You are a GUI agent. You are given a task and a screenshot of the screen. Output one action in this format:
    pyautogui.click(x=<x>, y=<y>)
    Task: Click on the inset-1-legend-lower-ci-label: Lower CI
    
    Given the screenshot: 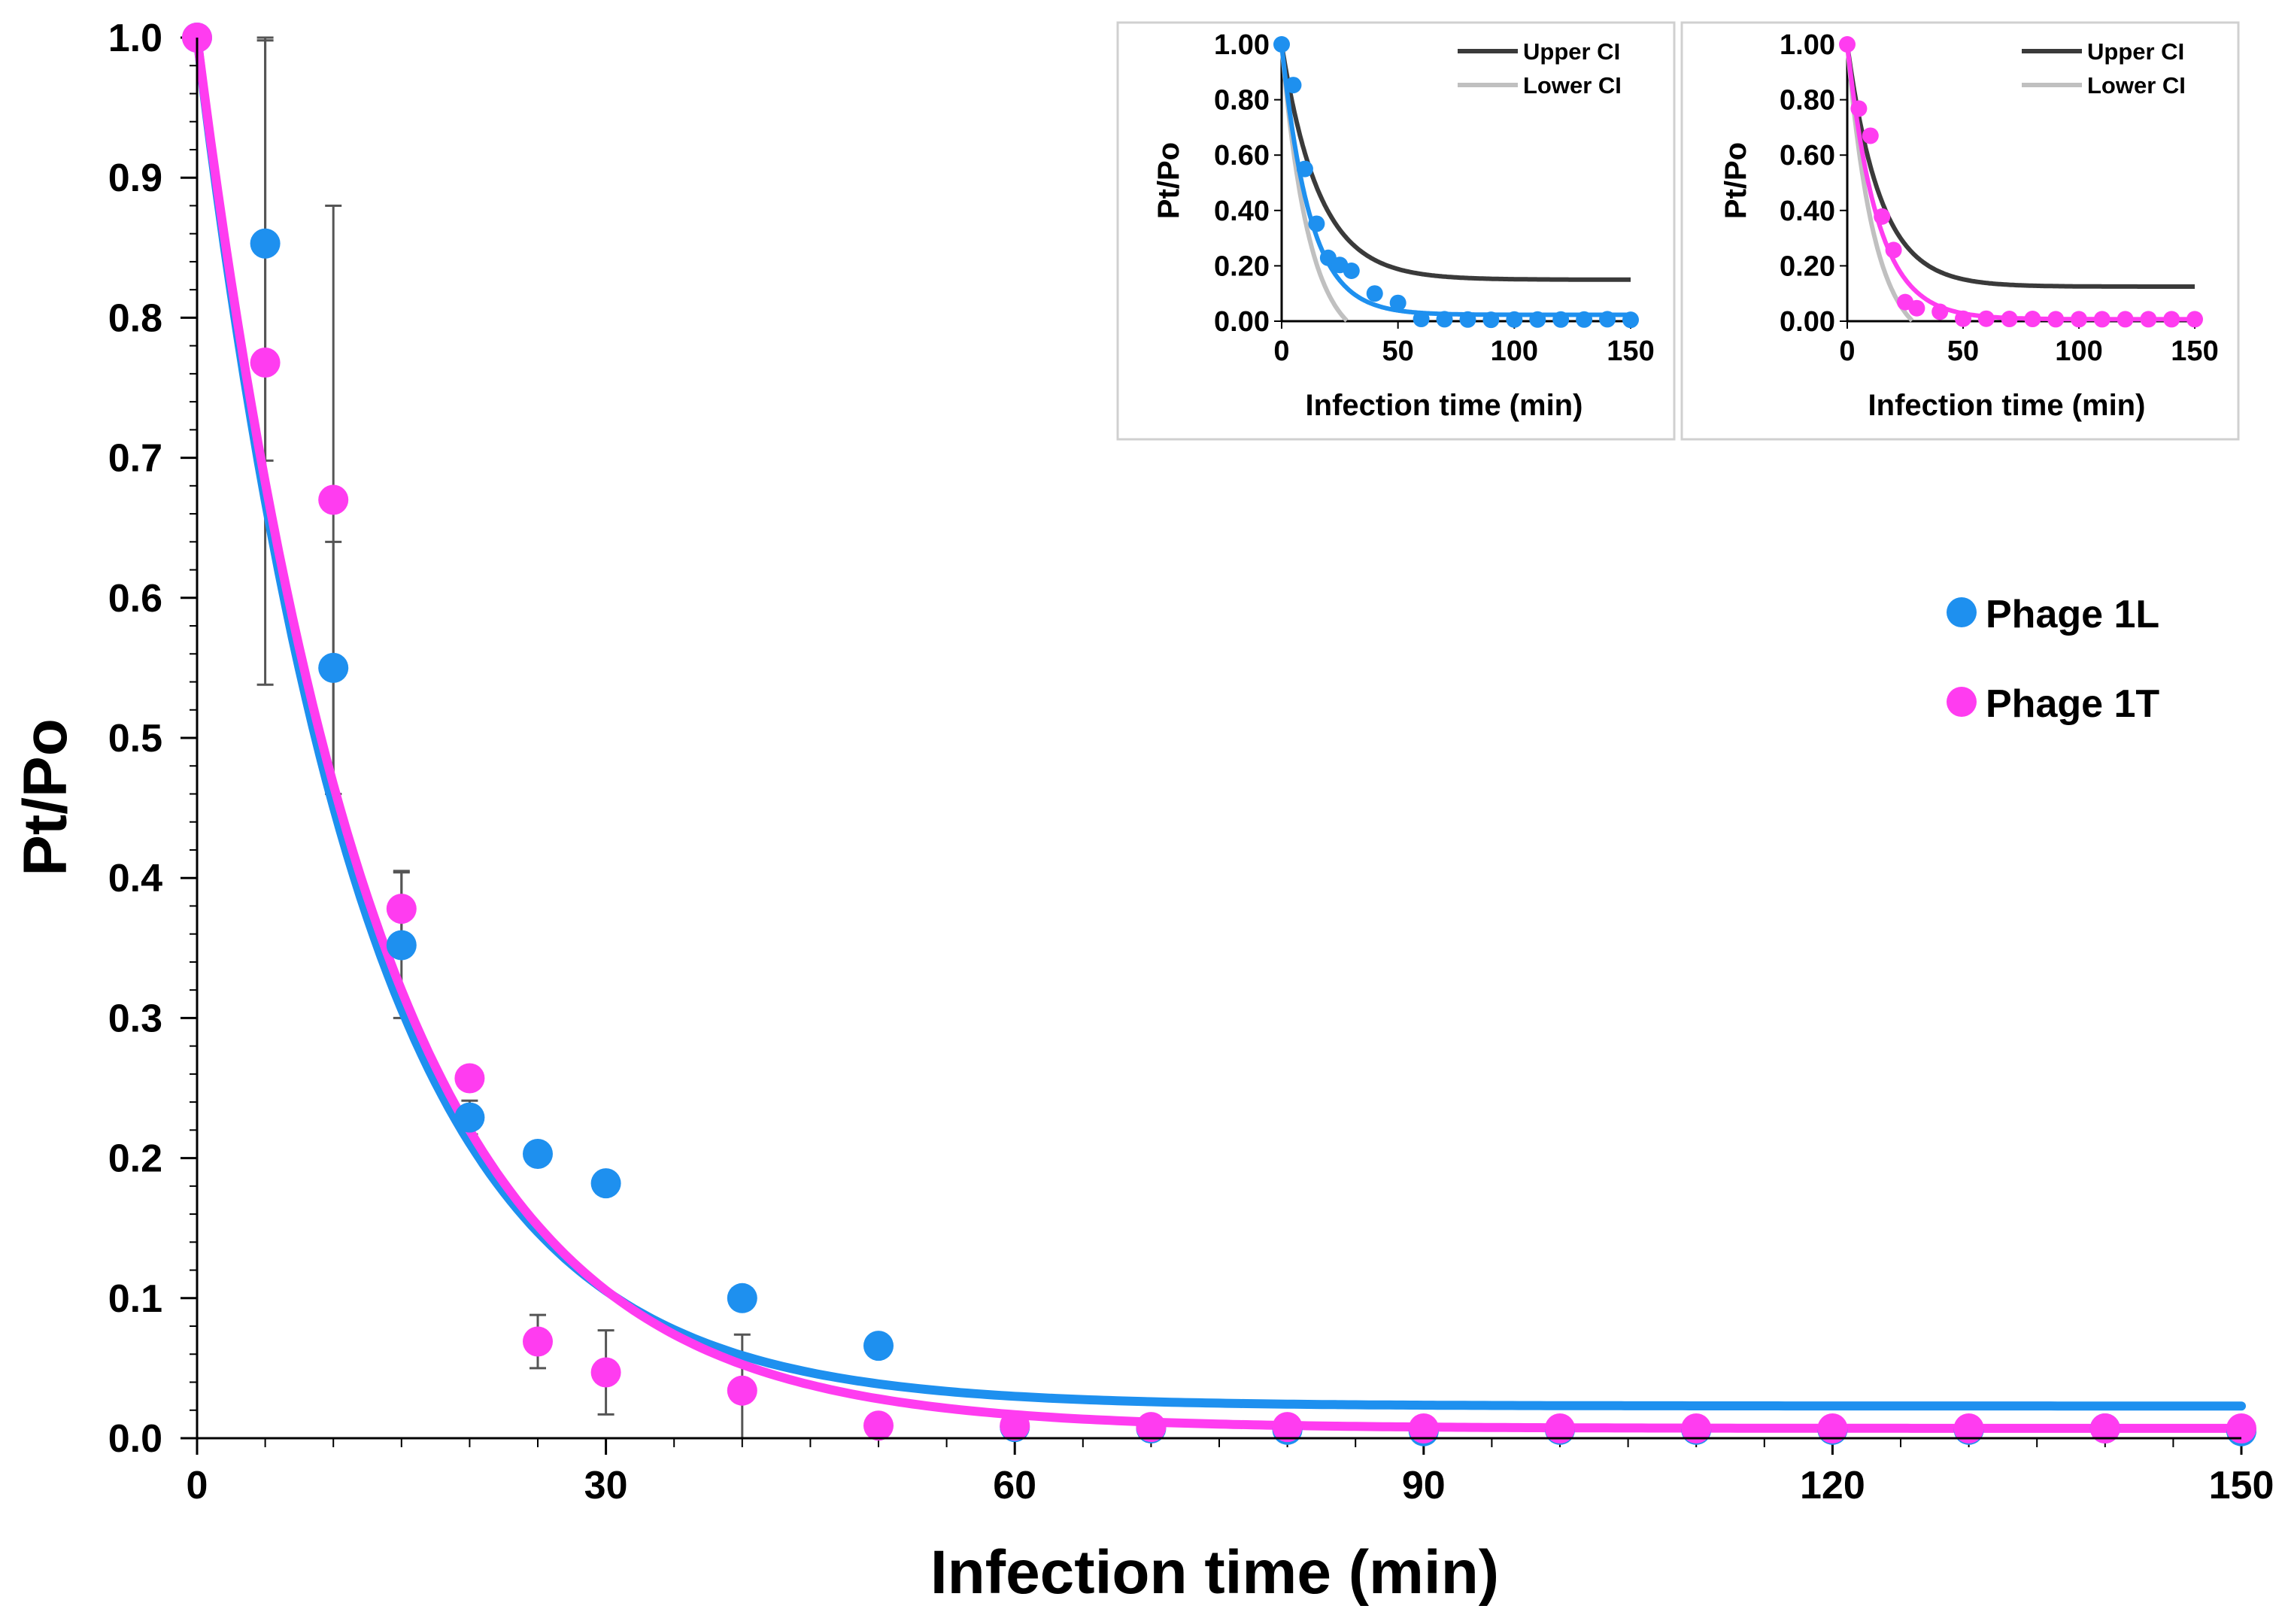 What is the action you would take?
    pyautogui.click(x=1573, y=85)
    